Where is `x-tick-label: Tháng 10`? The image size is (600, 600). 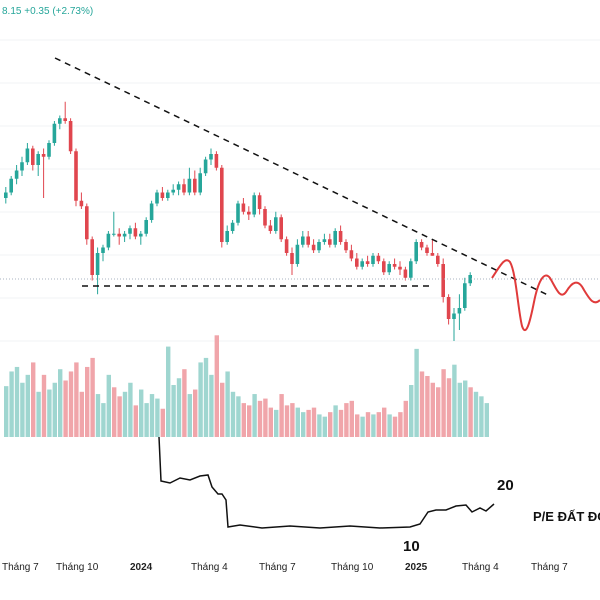 x-tick-label: Tháng 10 is located at coordinates (352, 567).